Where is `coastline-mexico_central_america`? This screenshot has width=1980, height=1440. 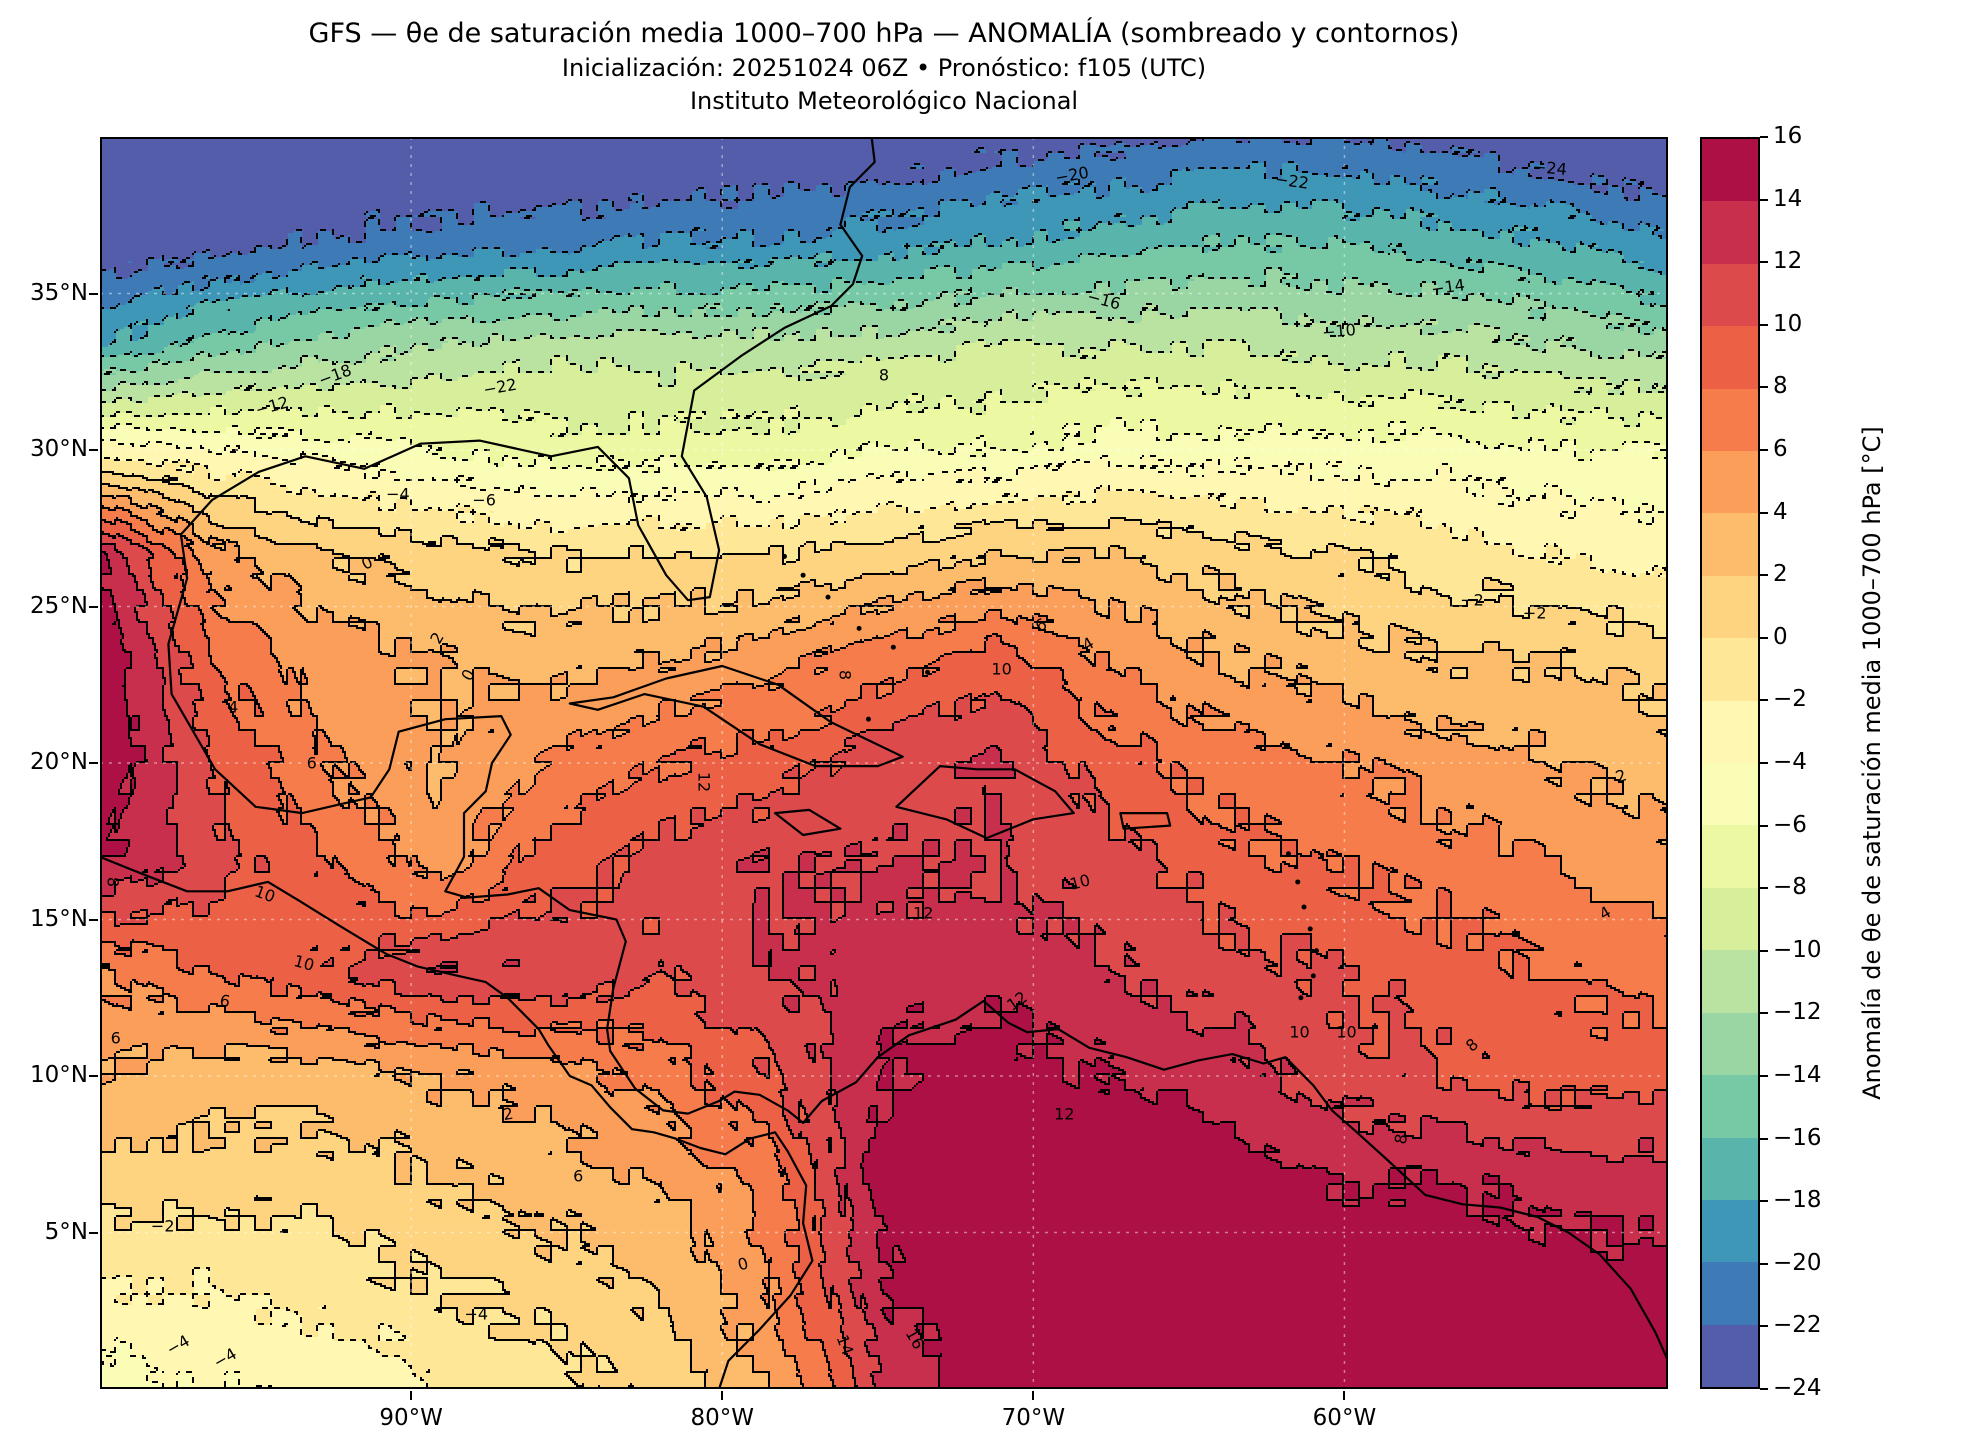 coastline-mexico_central_america is located at coordinates (486, 851).